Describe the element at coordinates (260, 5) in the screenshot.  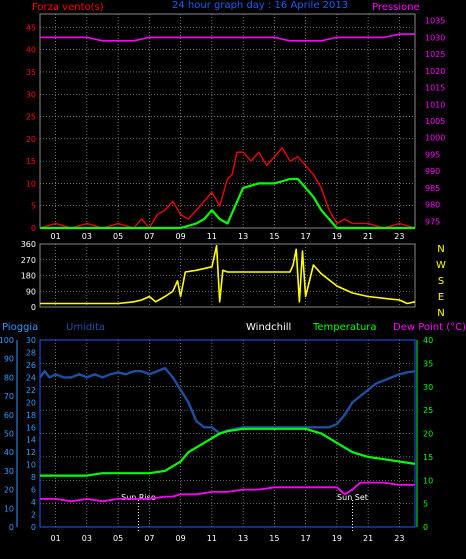
I see `chart-title: 24 hour graph day : 16 Aprile 2013` at that location.